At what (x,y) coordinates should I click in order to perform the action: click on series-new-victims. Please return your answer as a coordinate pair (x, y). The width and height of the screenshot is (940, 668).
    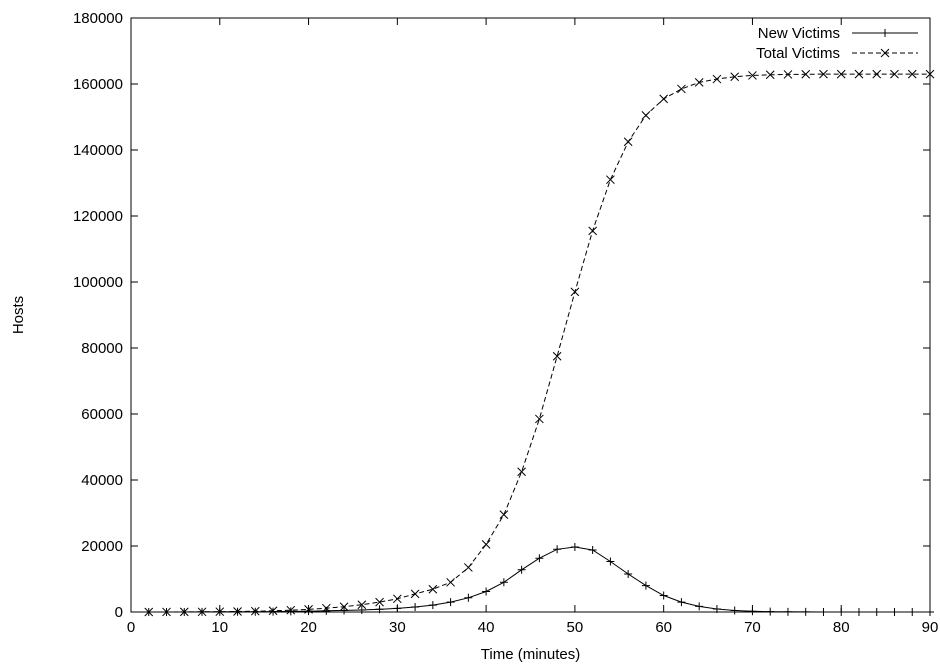
    Looking at the image, I should click on (539, 579).